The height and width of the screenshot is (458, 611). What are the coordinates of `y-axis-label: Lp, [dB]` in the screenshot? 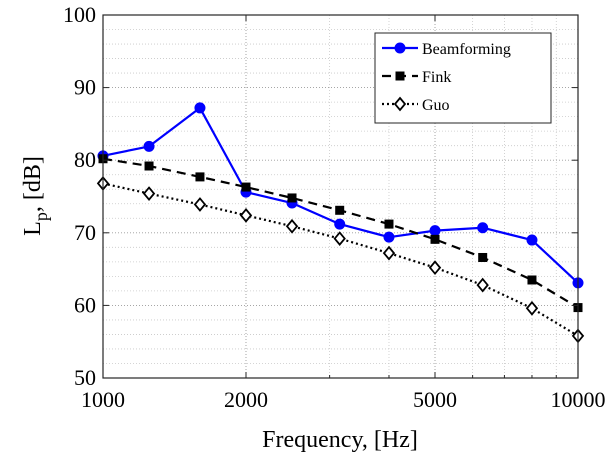 It's located at (35, 196).